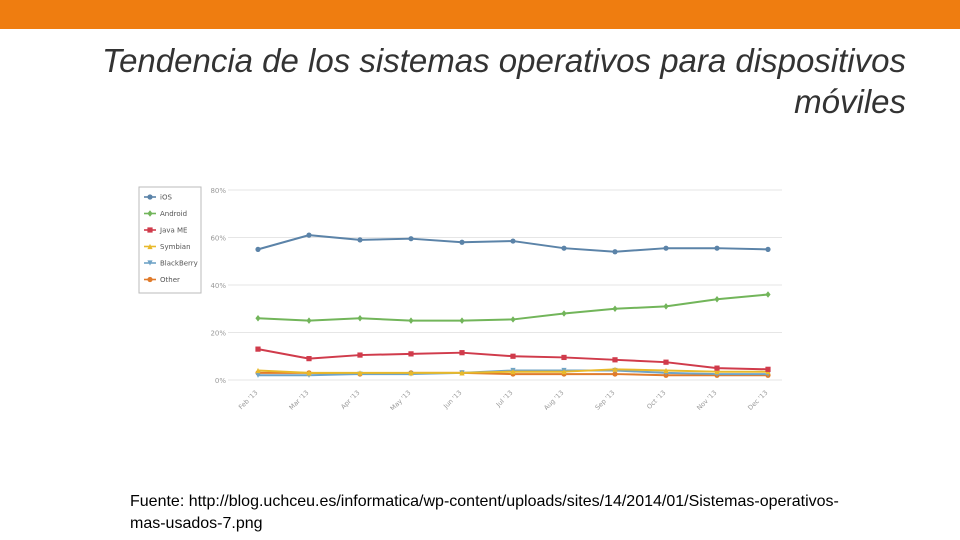 Image resolution: width=960 pixels, height=540 pixels. What do you see at coordinates (656, 399) in the screenshot?
I see `x-tick-label: Oct '13` at bounding box center [656, 399].